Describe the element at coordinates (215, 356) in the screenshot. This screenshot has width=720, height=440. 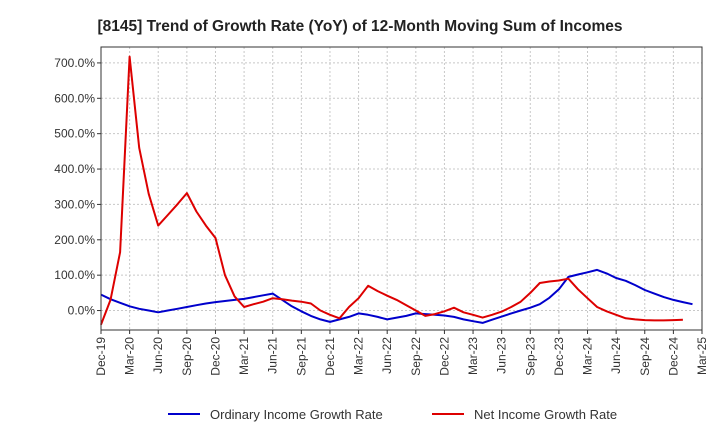
I see `x-tick-label: Dec-20` at that location.